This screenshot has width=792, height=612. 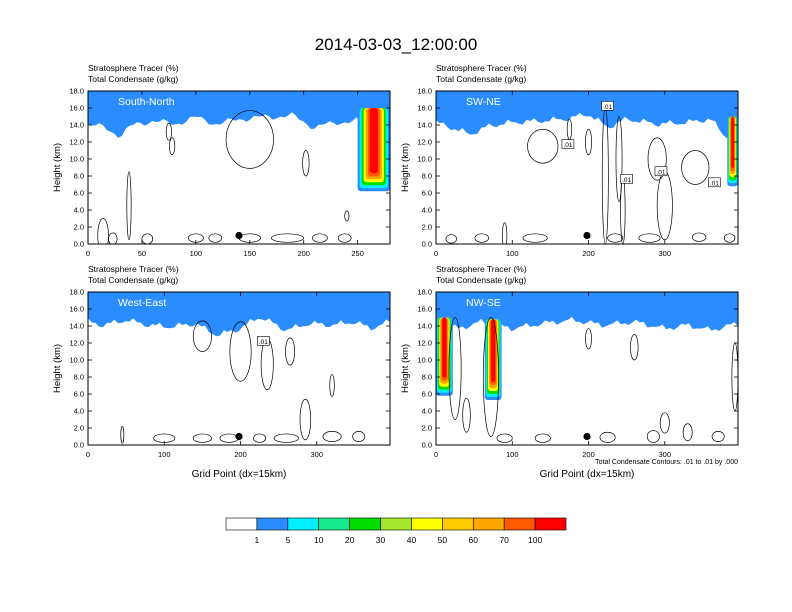 I want to click on panel-label: South-North, so click(x=146, y=102).